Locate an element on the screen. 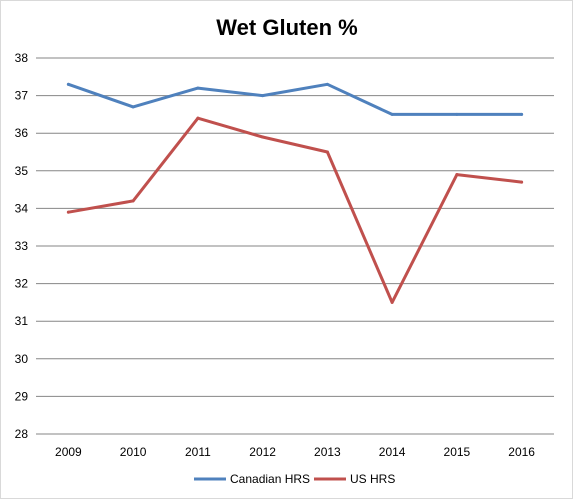 Image resolution: width=573 pixels, height=503 pixels. y-tick-label: 33 is located at coordinates (22, 246).